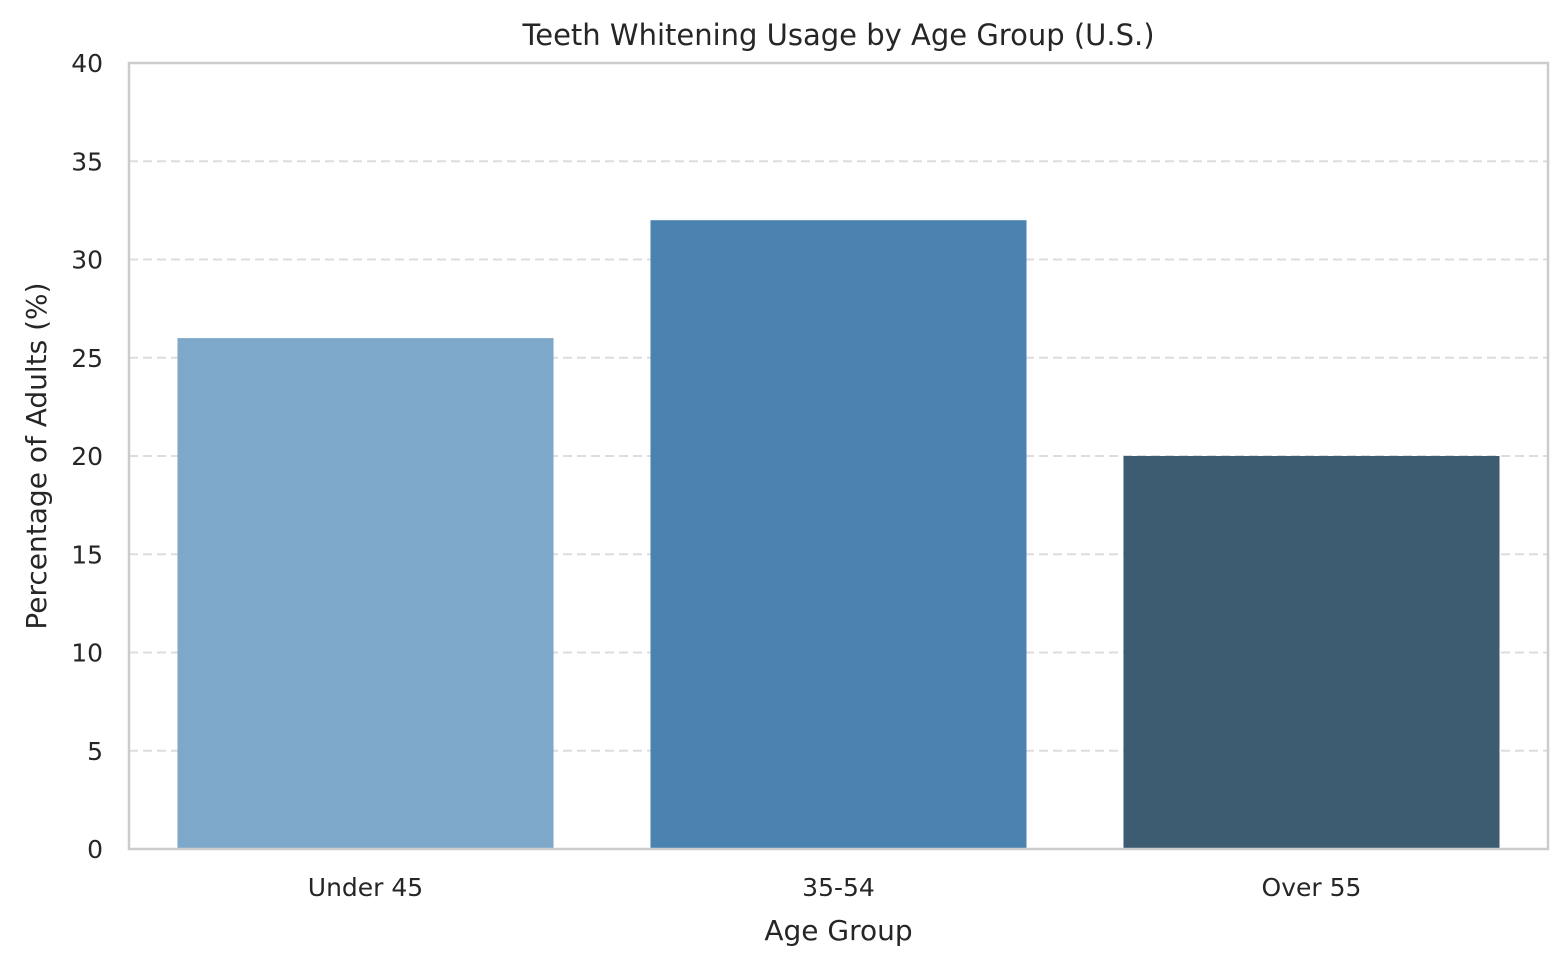  I want to click on x-tick-labels: Under 45 35-54 Over 55, so click(835, 887).